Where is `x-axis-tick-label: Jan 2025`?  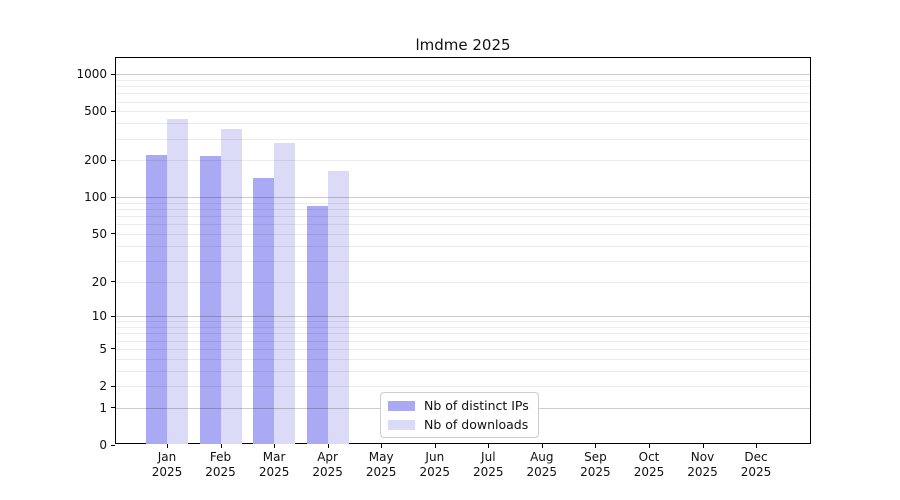 x-axis-tick-label: Jan 2025 is located at coordinates (167, 465).